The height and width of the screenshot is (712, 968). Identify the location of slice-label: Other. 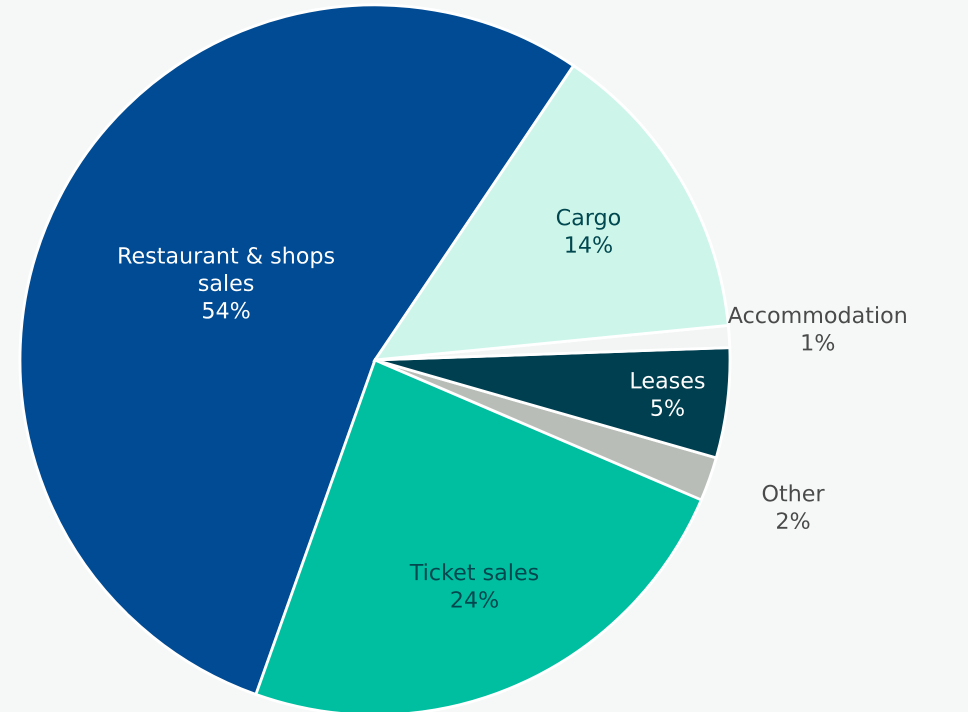
(793, 493).